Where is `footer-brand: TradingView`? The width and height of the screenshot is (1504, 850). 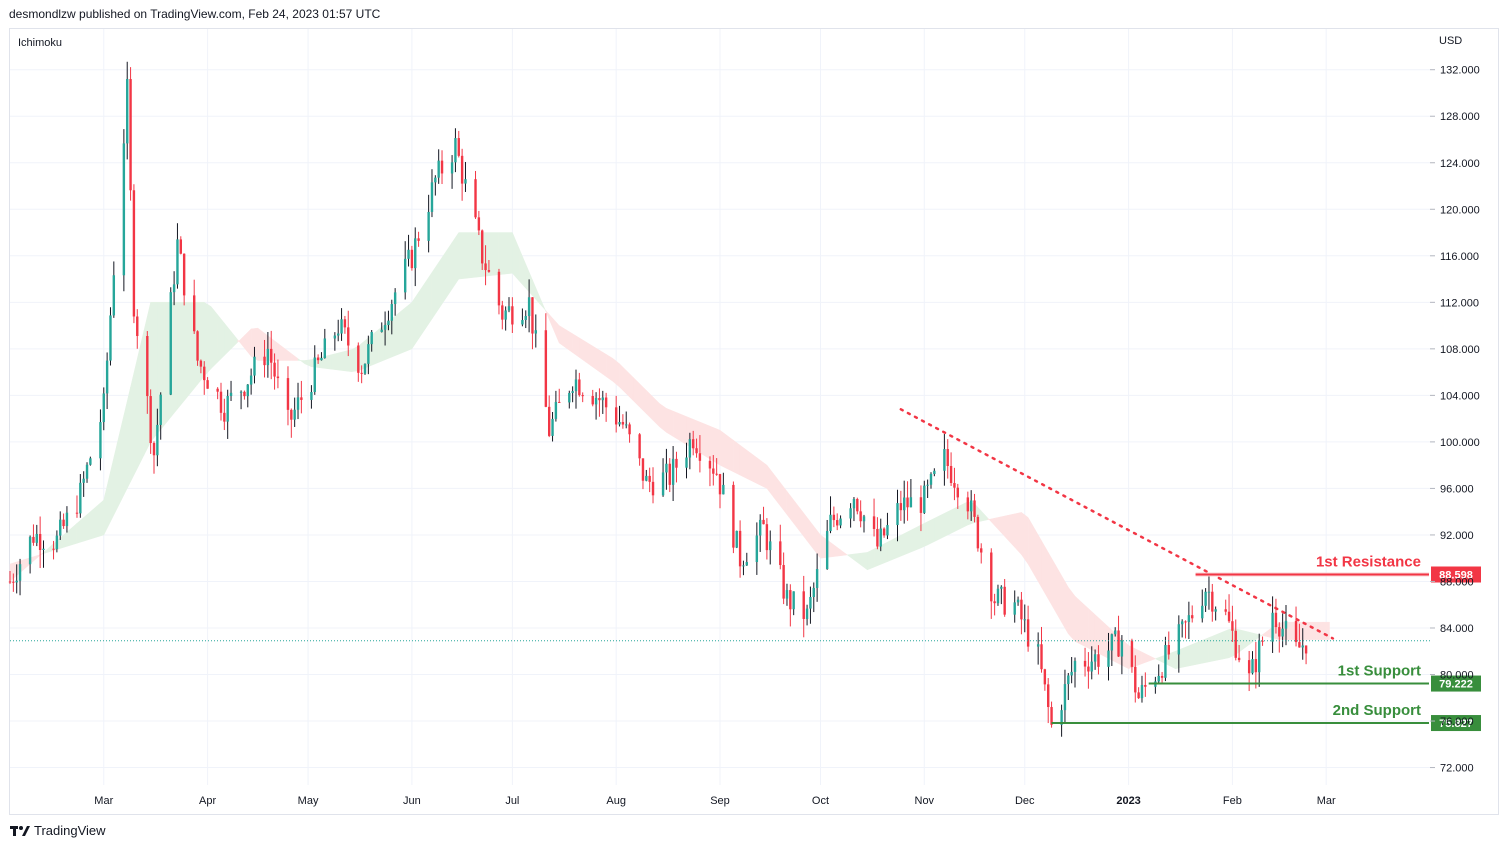 footer-brand: TradingView is located at coordinates (58, 830).